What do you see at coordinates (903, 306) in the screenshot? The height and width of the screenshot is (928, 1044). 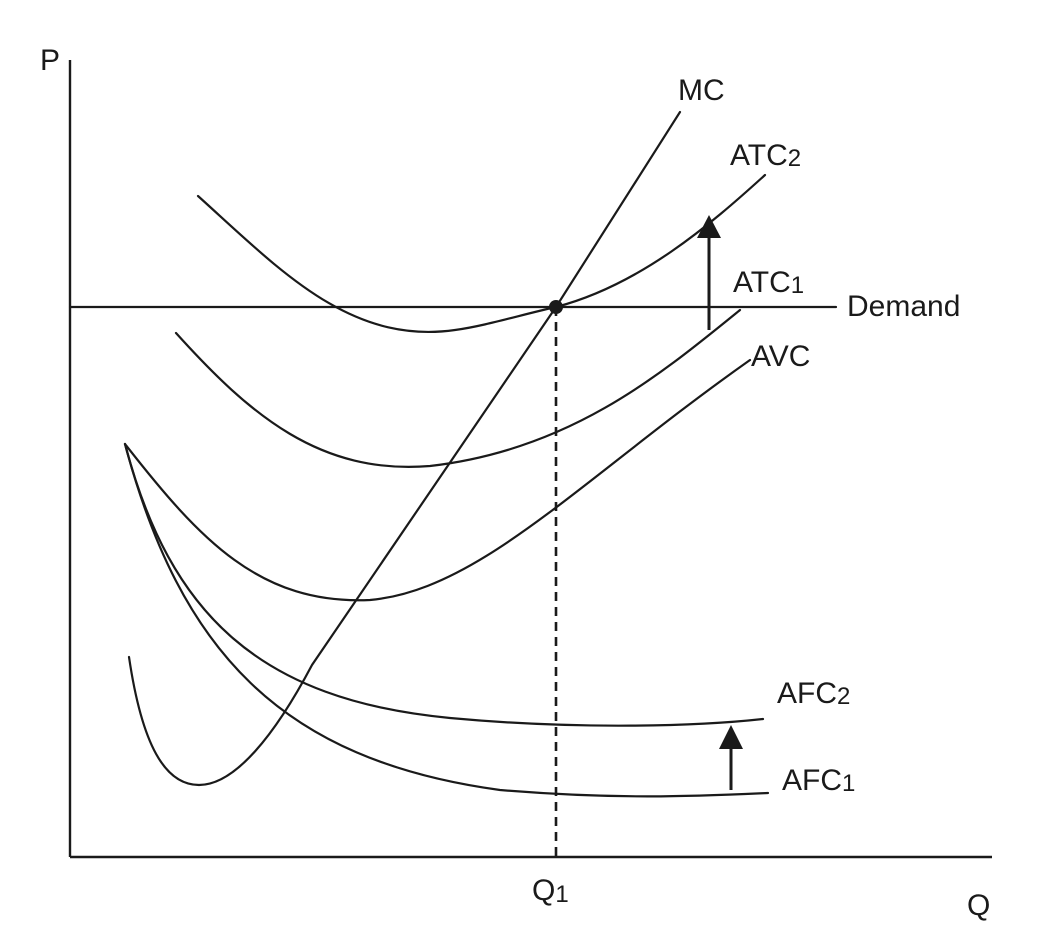 I see `demand-label: Demand` at bounding box center [903, 306].